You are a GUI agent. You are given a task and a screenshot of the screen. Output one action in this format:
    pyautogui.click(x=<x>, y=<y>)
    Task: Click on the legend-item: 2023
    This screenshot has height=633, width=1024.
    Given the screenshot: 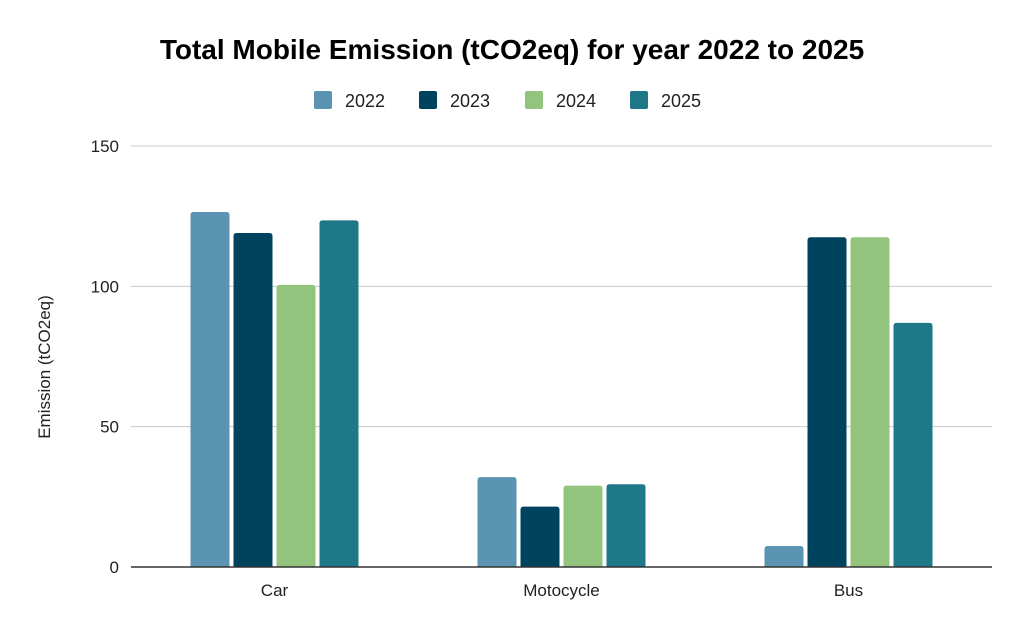 What is the action you would take?
    pyautogui.click(x=454, y=101)
    